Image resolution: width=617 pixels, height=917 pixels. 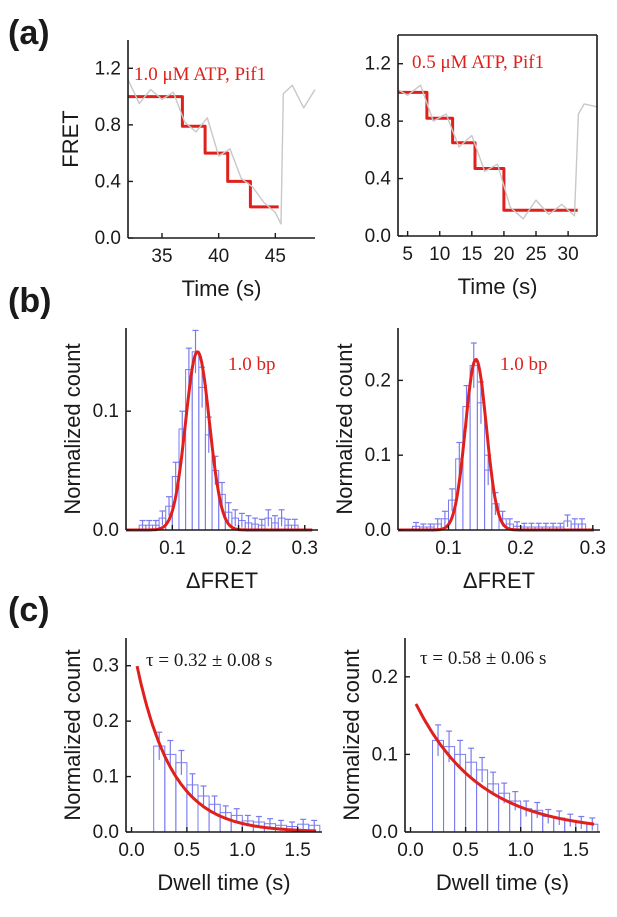 I want to click on gaussian-fit-curve, so click(x=496, y=444).